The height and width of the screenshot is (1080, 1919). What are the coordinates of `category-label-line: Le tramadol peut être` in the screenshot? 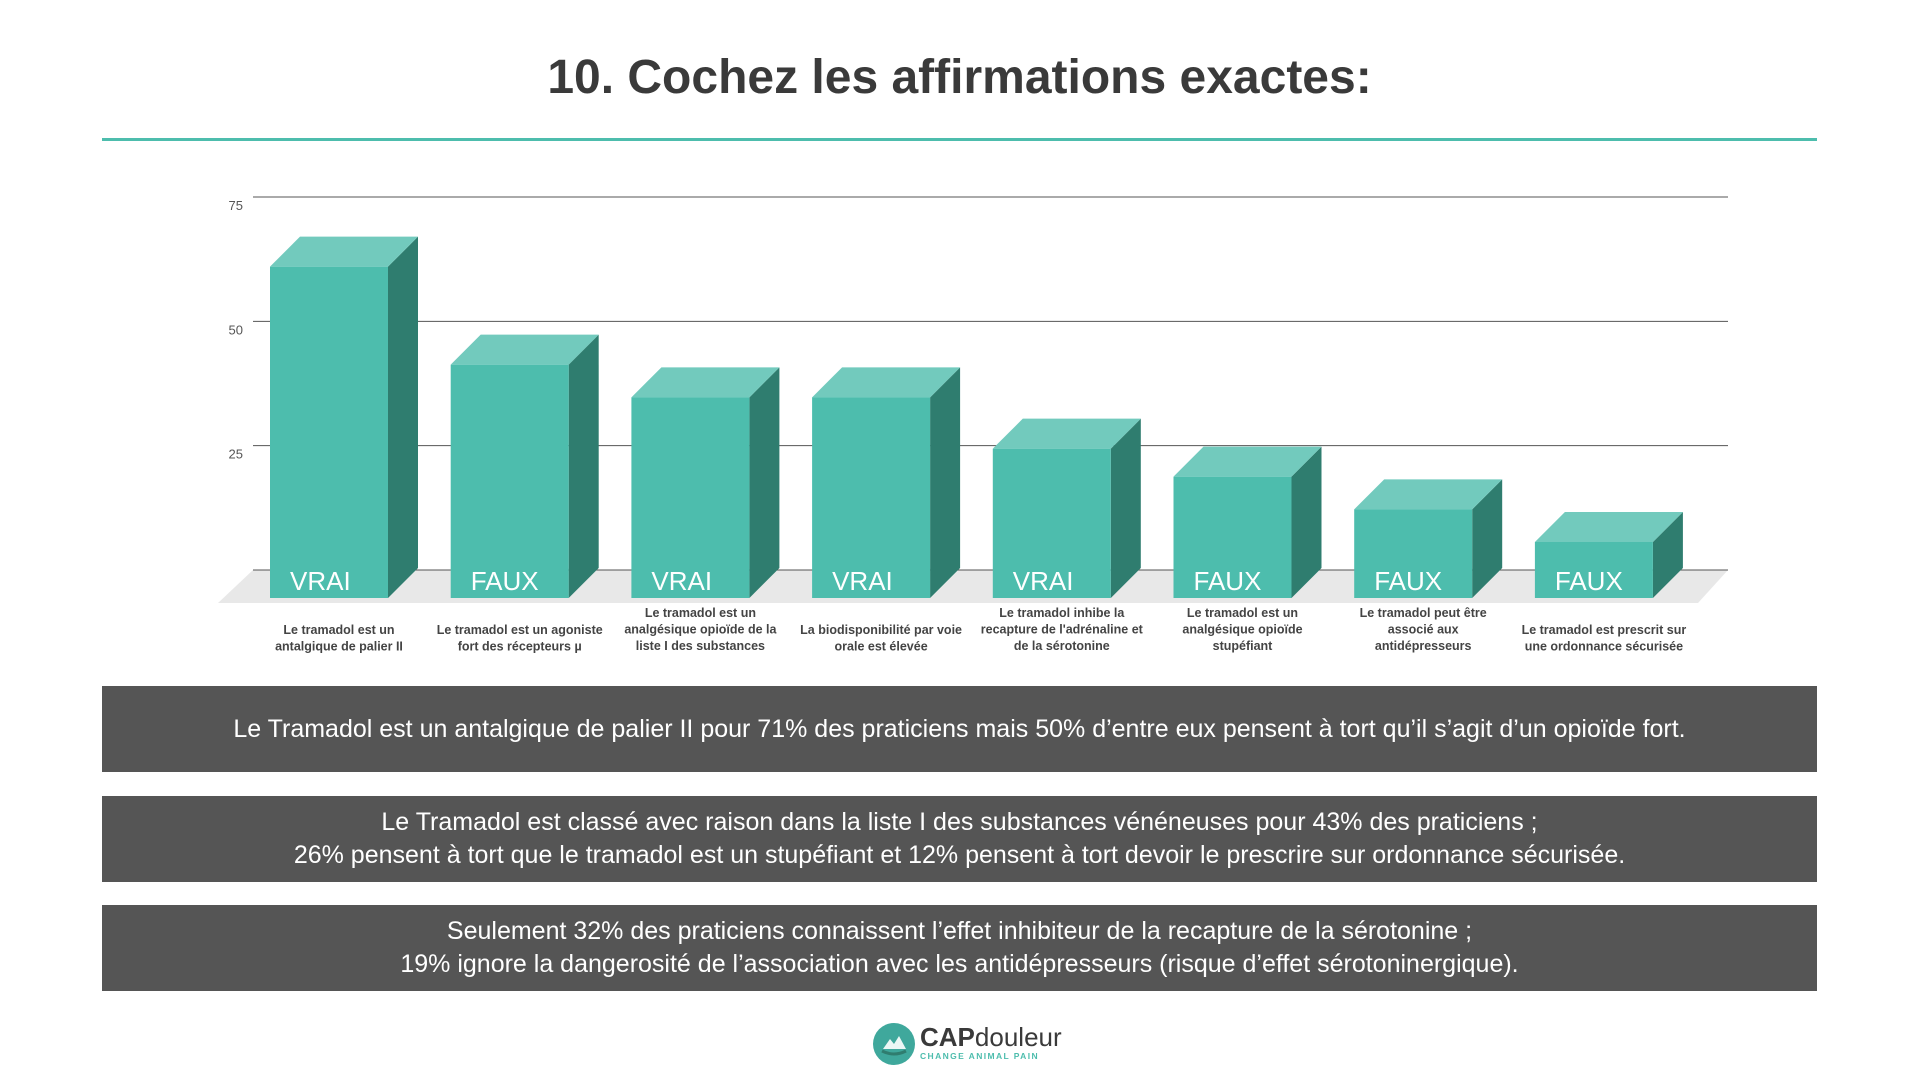 It's located at (1423, 613).